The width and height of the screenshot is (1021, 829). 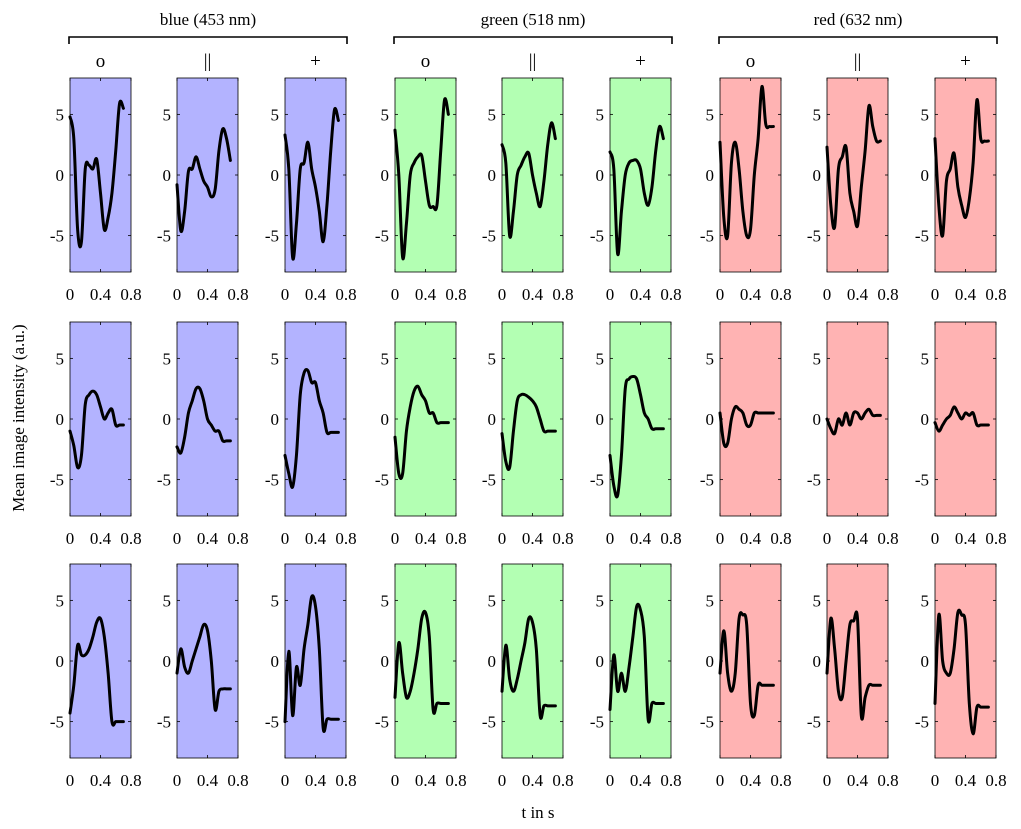 I want to click on group-header: red (632 nm), so click(x=858, y=19).